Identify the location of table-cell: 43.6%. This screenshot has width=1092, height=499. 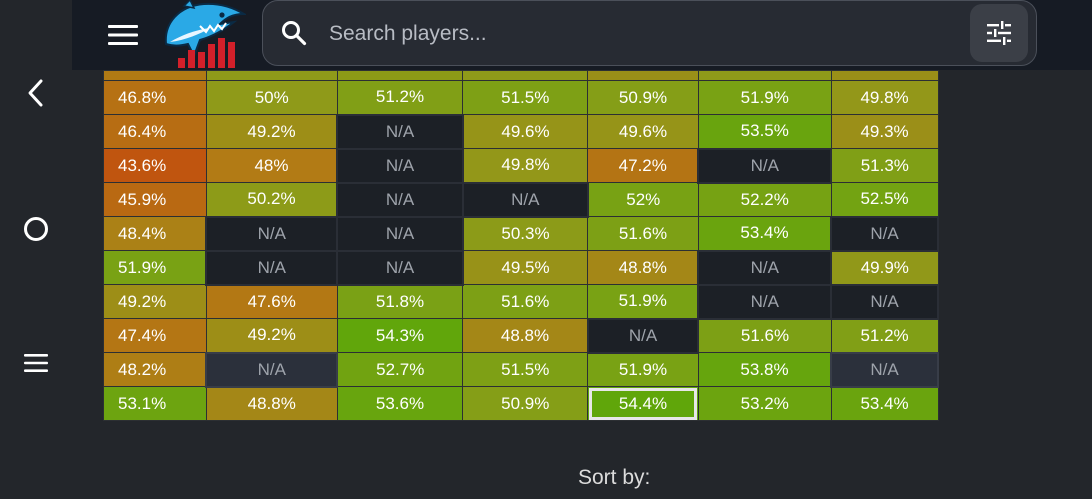
(155, 165).